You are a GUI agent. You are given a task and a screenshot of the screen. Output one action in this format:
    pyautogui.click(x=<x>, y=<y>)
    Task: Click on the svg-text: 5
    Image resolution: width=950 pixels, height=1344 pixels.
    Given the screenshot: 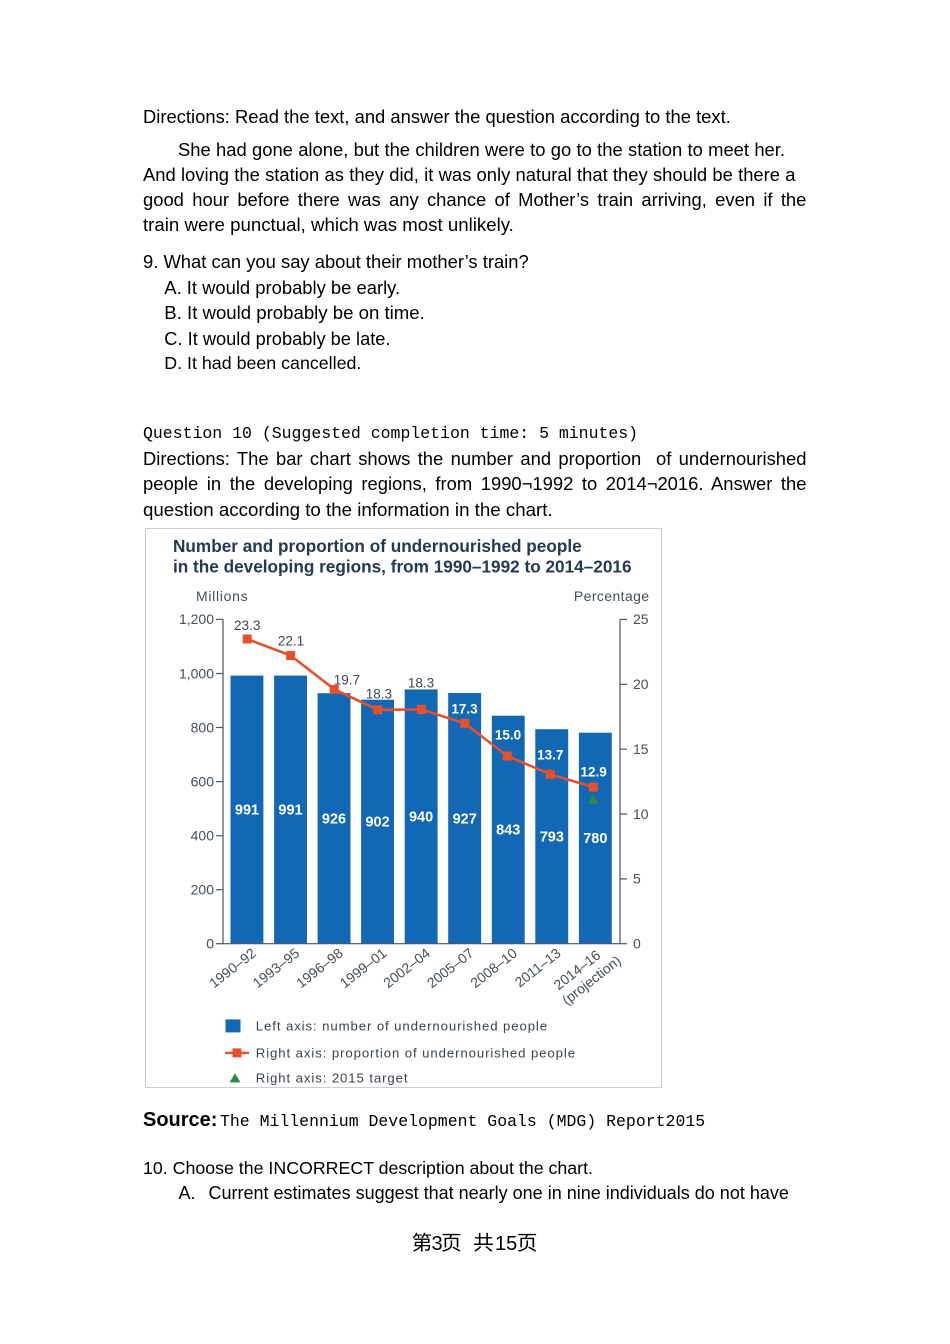 What is the action you would take?
    pyautogui.click(x=637, y=879)
    